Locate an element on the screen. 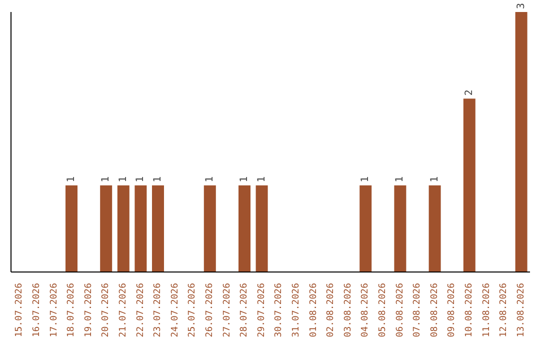  x-tick-label: 21.07.2026 is located at coordinates (123, 310).